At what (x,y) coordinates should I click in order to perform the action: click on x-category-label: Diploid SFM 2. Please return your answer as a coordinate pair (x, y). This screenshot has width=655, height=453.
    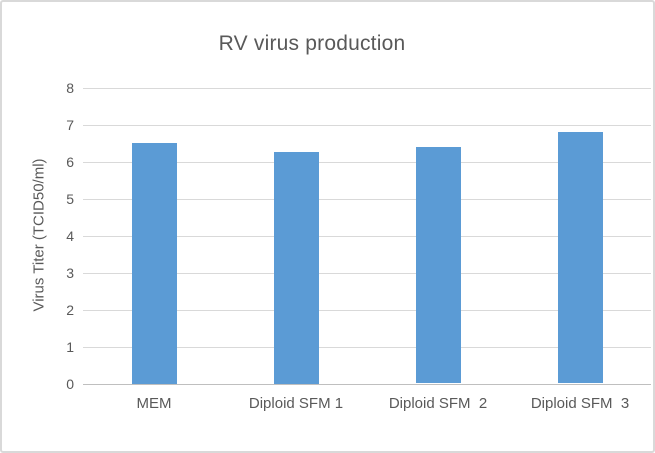
    Looking at the image, I should click on (438, 403).